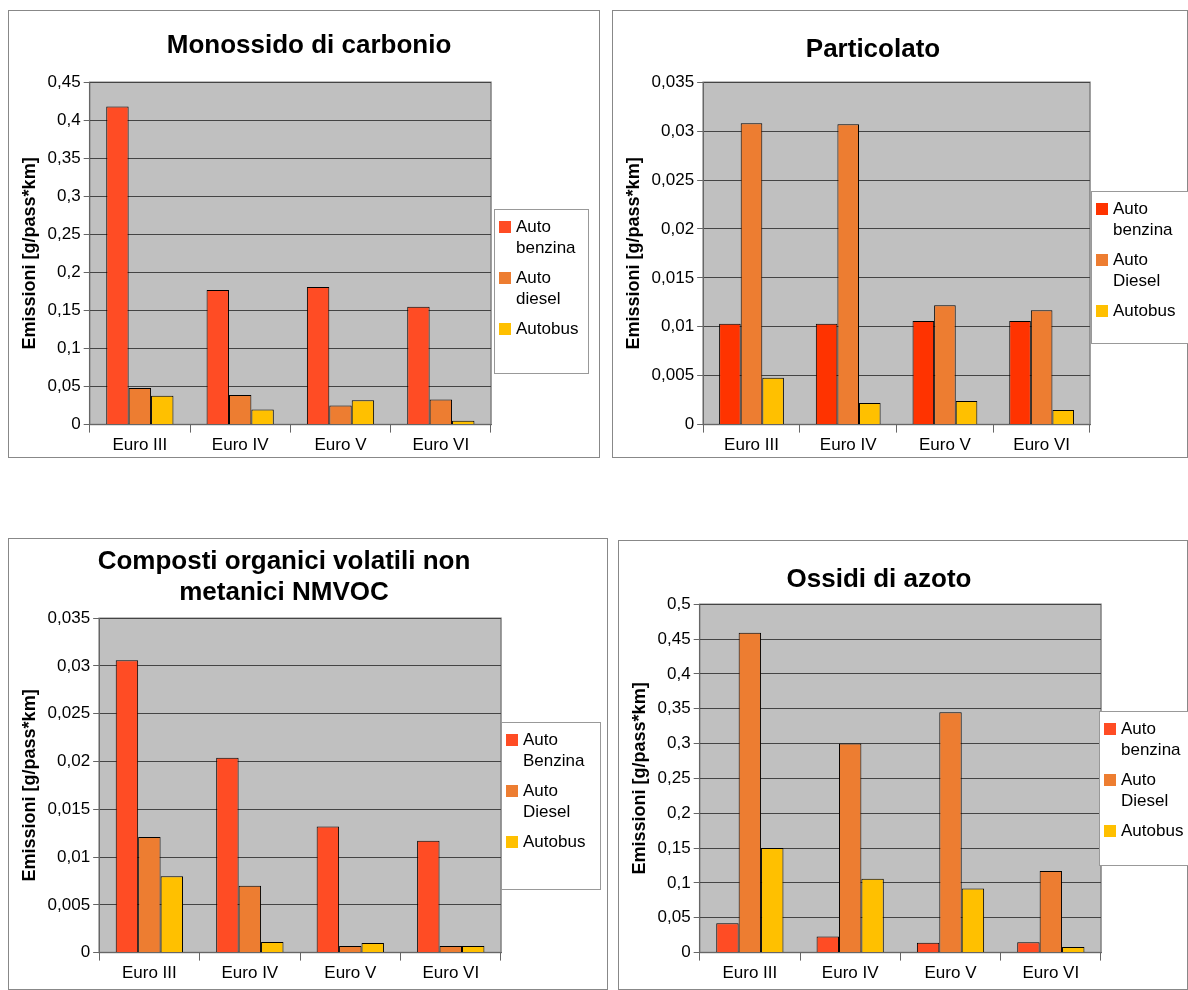 This screenshot has height=990, width=1188. I want to click on chart-title: Monossido di carbonio, so click(309, 44).